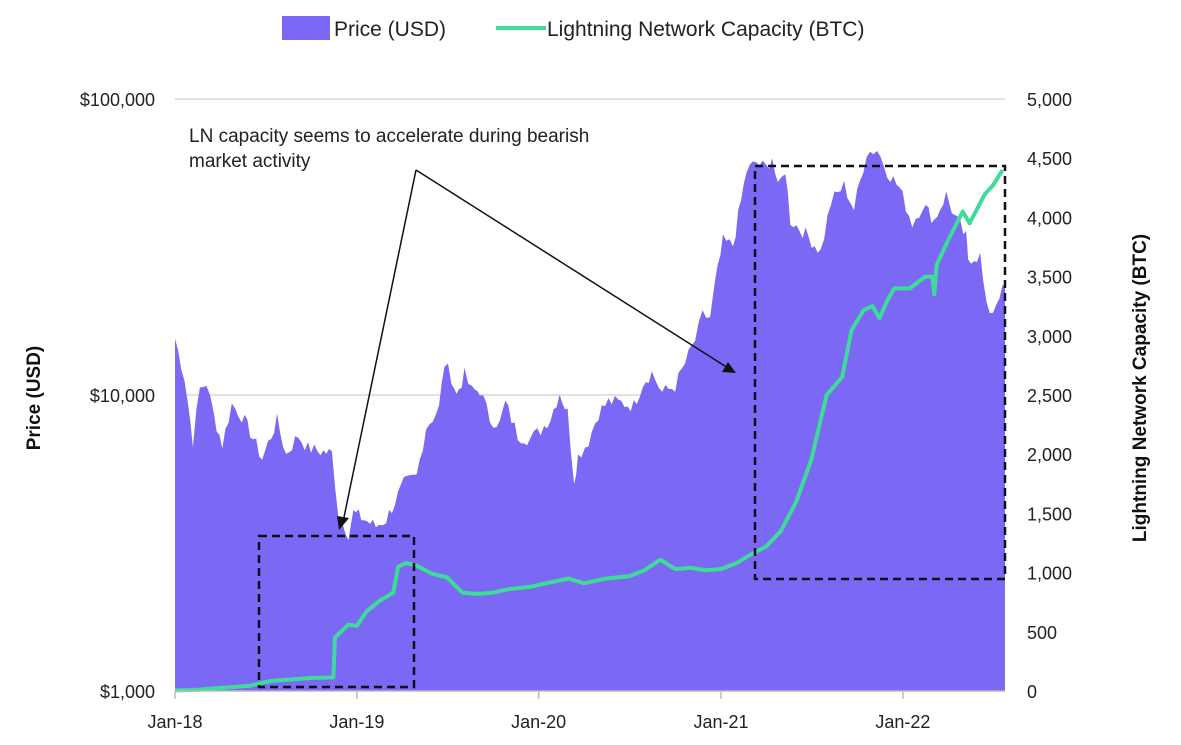 This screenshot has width=1181, height=745. I want to click on right-tick-label: 4,000, so click(1049, 218).